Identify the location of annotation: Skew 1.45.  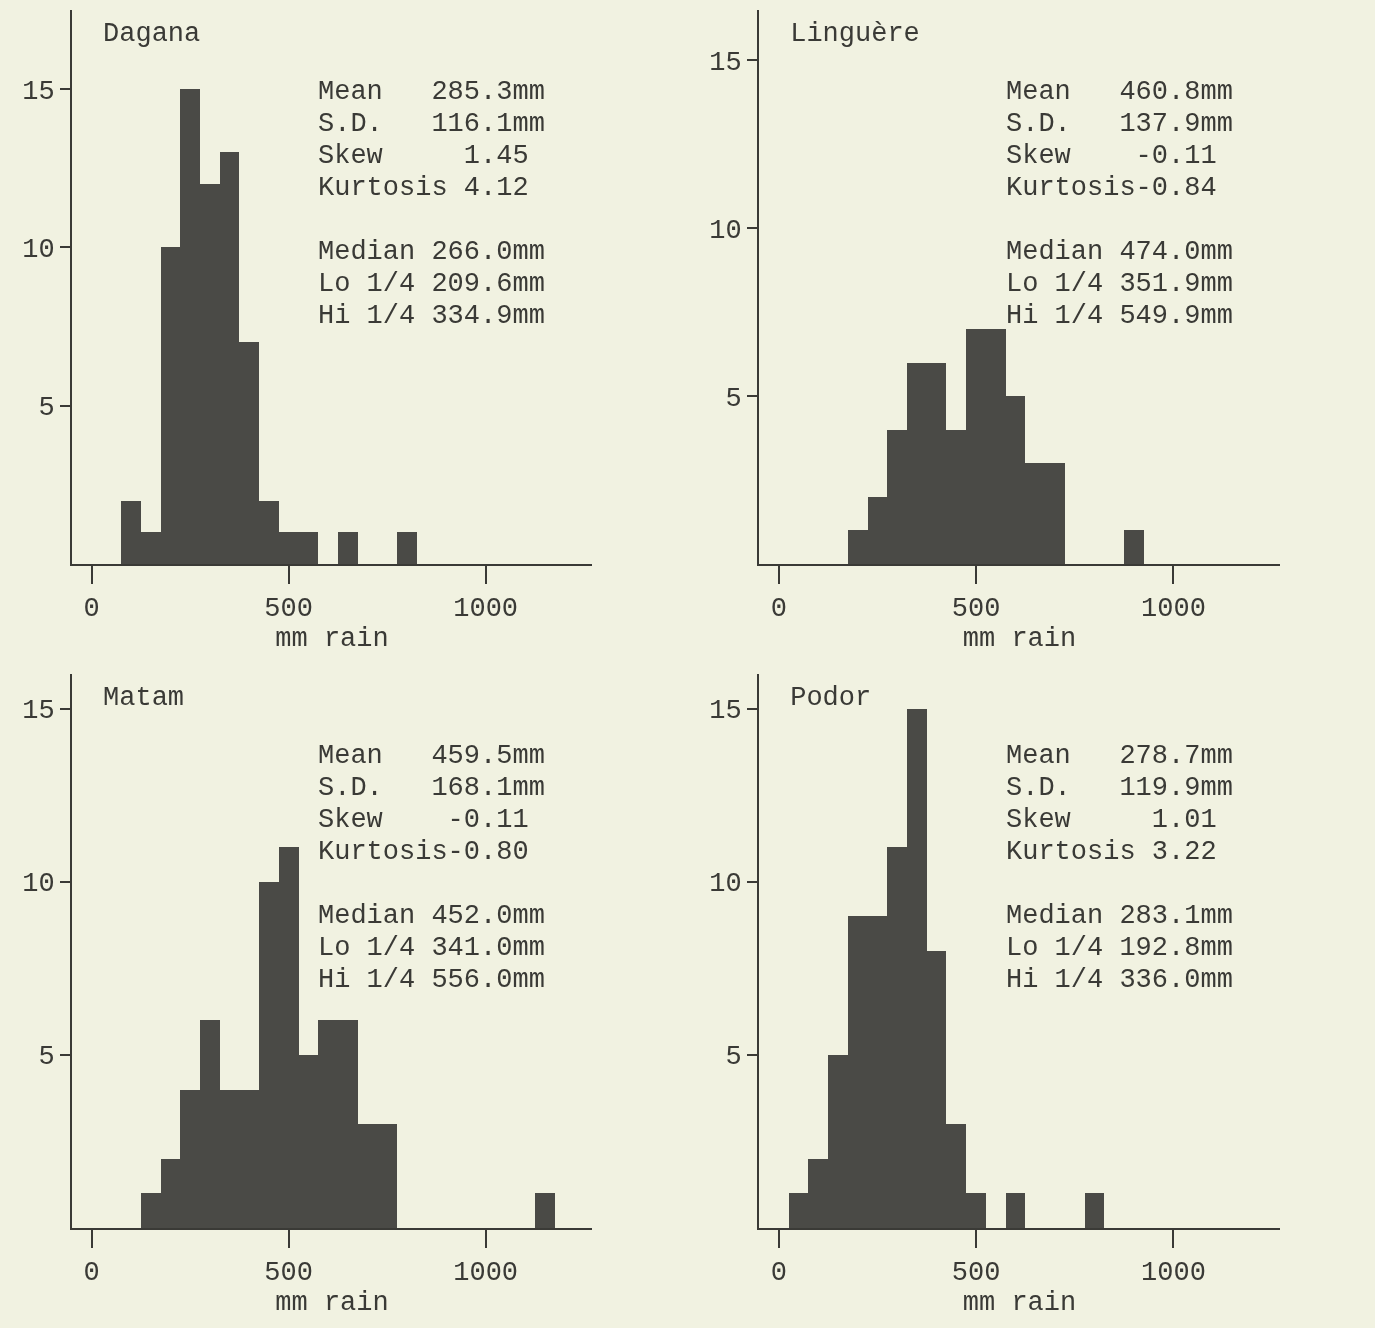
(423, 156).